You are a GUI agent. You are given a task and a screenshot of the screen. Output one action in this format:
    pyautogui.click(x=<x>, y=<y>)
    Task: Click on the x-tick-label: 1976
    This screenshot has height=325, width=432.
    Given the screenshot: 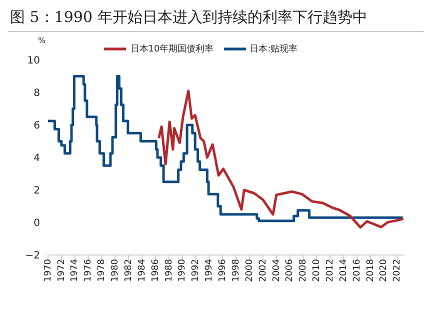 What is the action you would take?
    pyautogui.click(x=89, y=270)
    